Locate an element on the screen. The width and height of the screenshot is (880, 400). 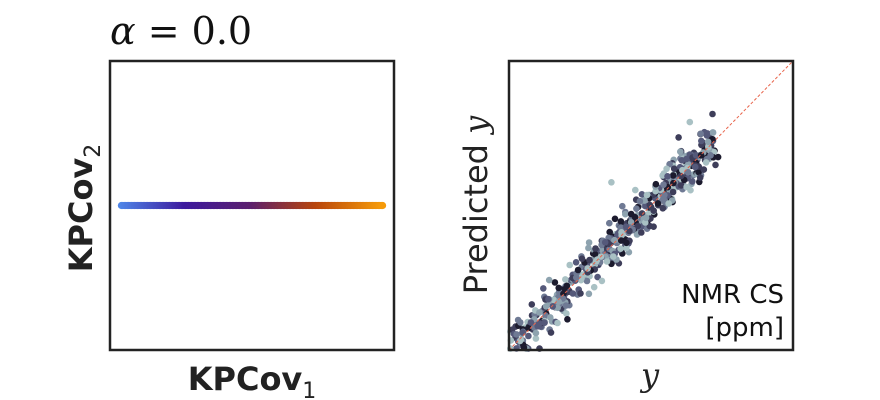
title-equation: = 0.0 is located at coordinates (194, 31).